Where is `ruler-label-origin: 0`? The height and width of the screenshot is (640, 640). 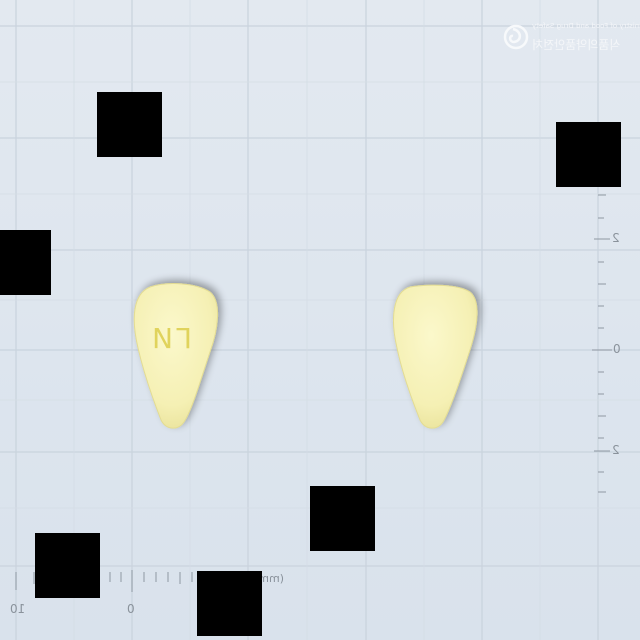 ruler-label-origin: 0 is located at coordinates (131, 609).